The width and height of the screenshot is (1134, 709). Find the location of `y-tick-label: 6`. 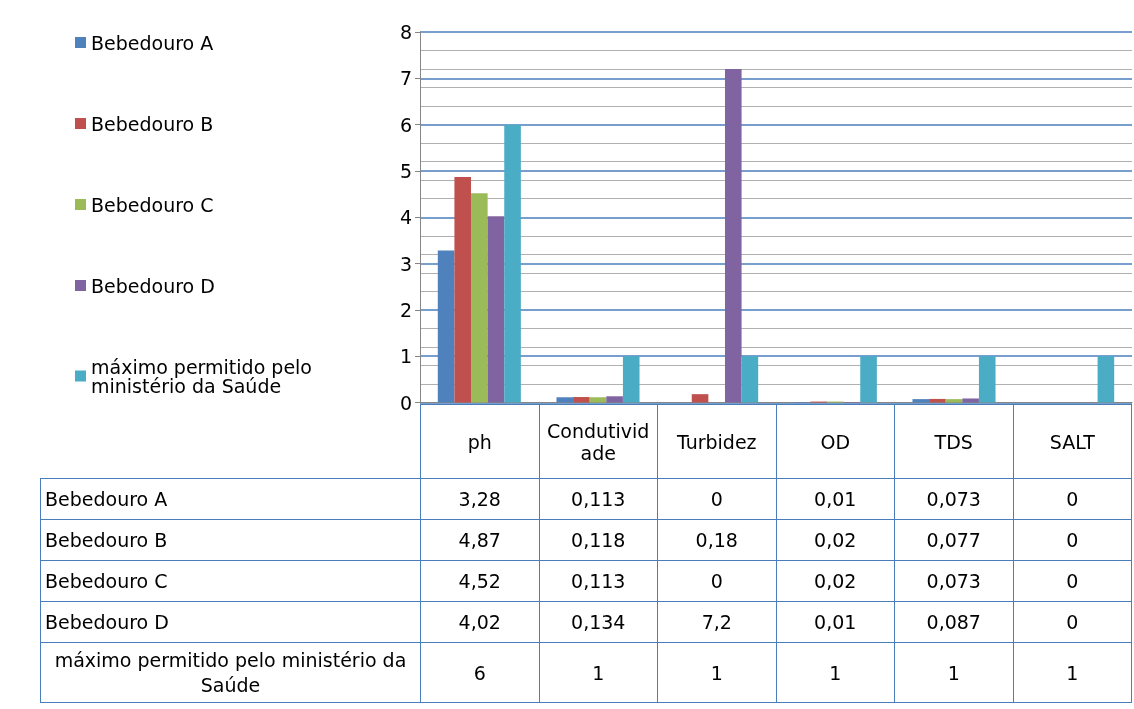

y-tick-label: 6 is located at coordinates (405, 124).